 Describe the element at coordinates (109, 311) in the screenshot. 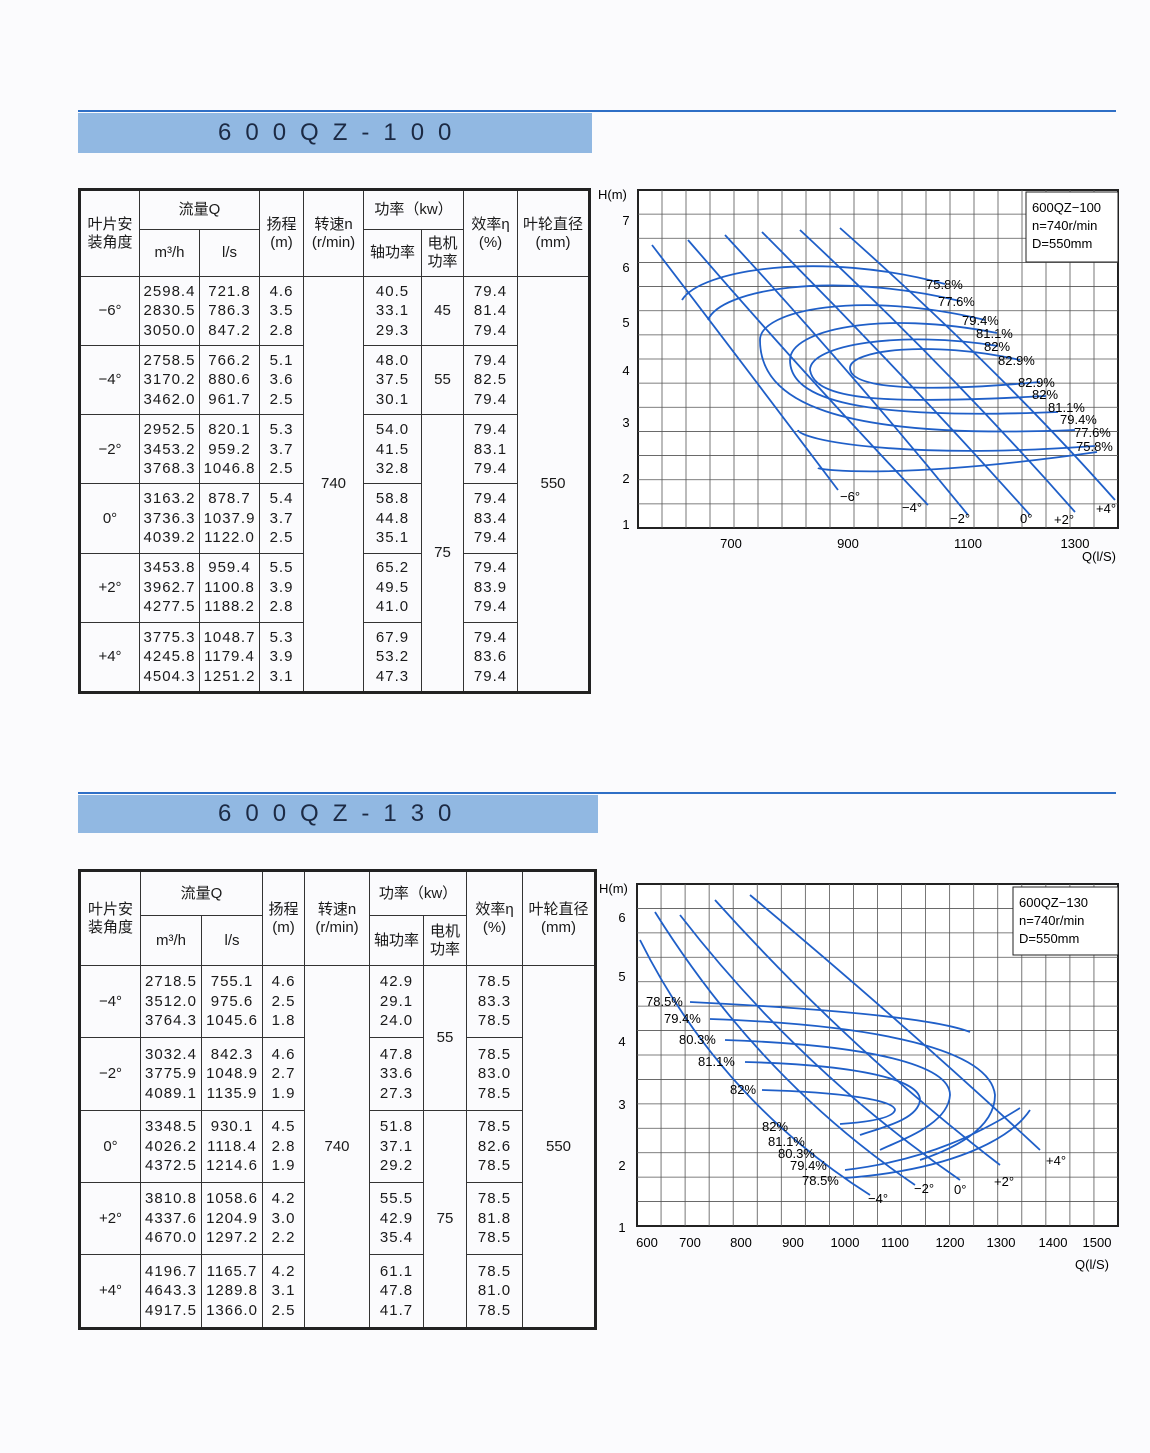

I see `angle-cell: −6°` at that location.